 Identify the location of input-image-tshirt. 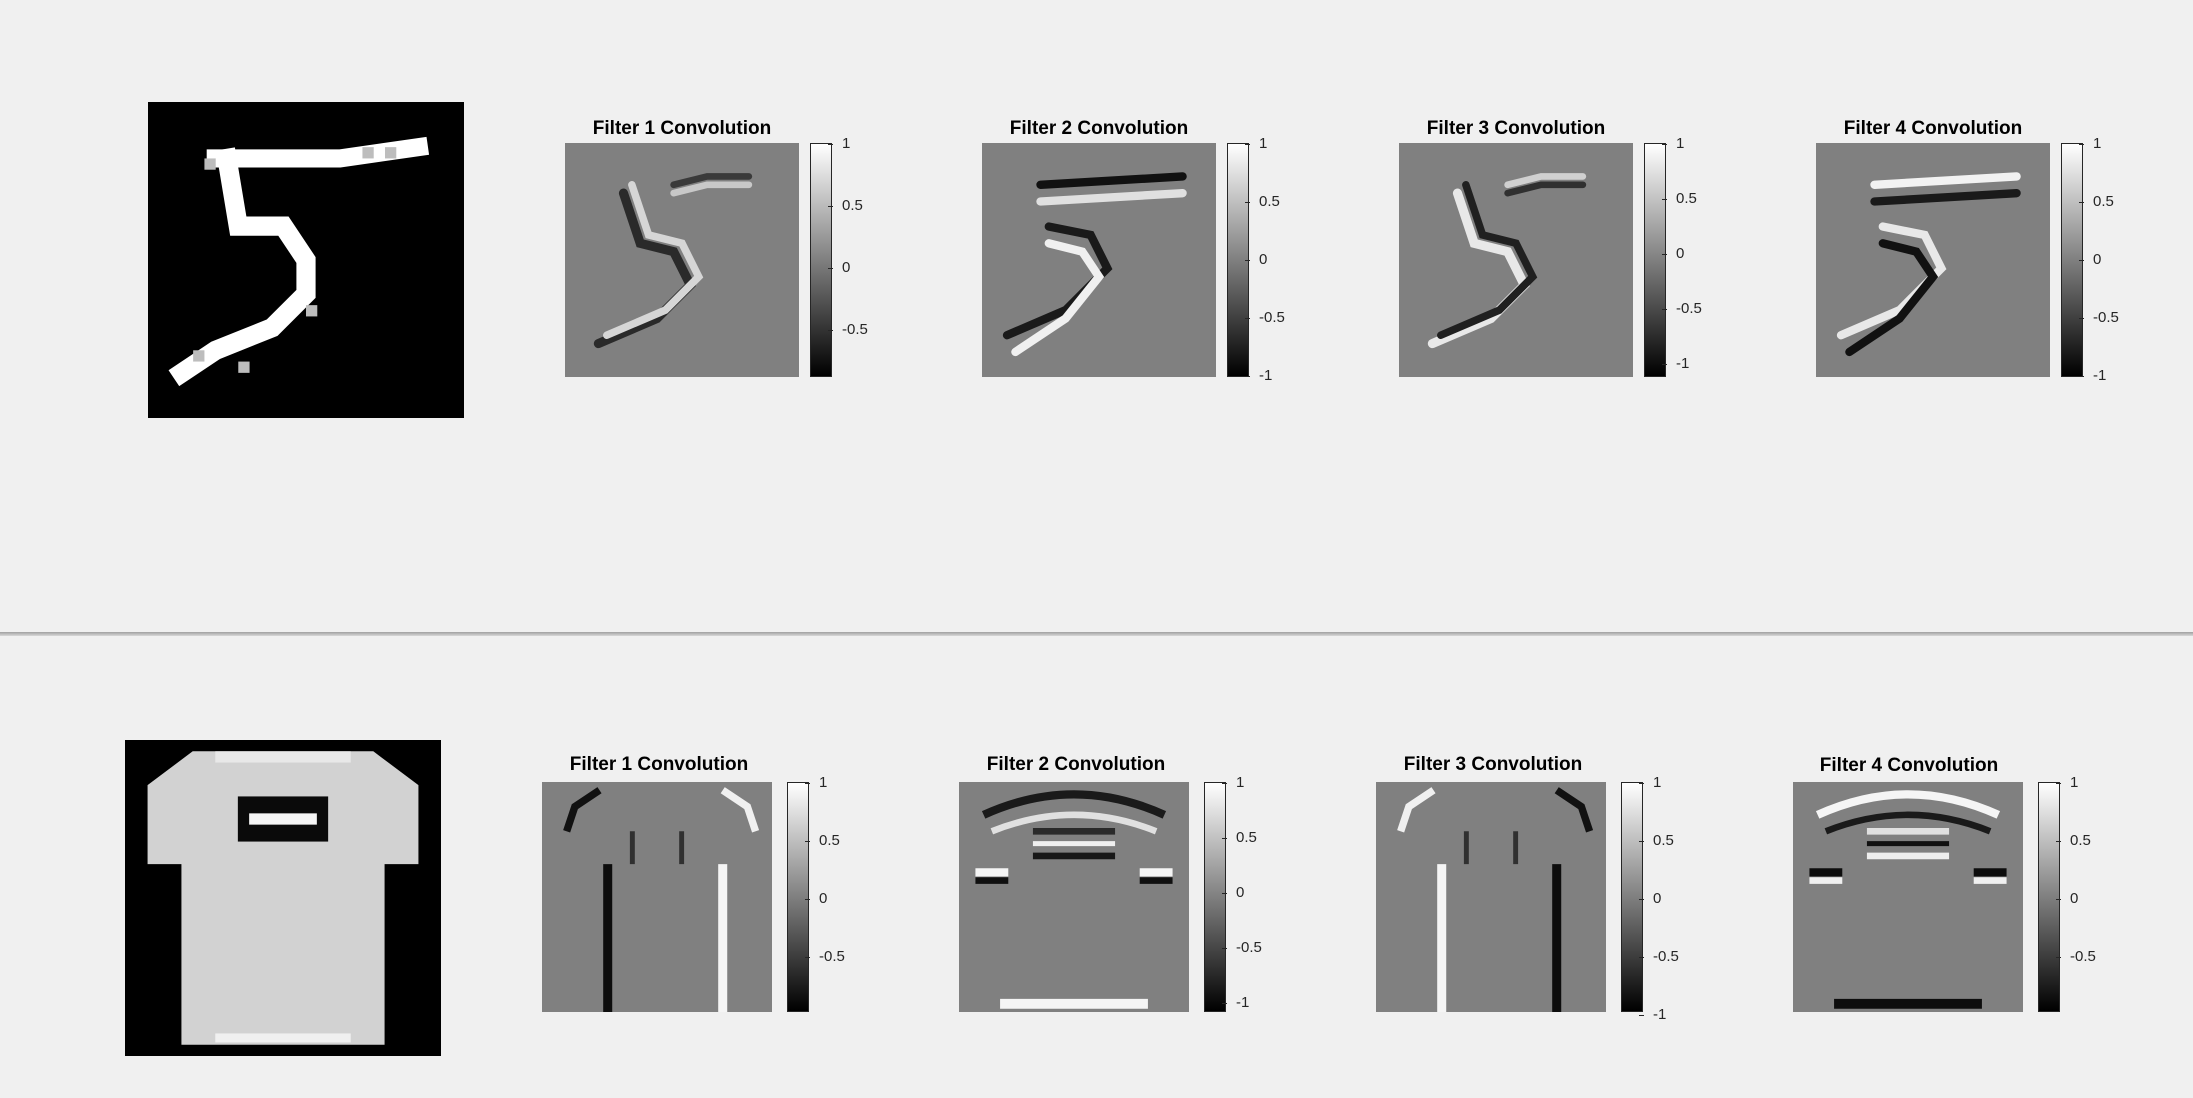
(283, 898).